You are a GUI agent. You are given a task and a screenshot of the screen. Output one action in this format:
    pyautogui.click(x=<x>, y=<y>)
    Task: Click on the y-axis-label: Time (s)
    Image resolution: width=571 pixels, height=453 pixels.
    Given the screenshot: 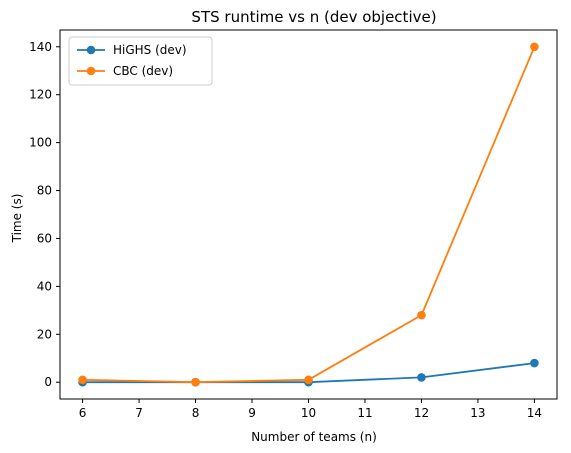 What is the action you would take?
    pyautogui.click(x=17, y=219)
    